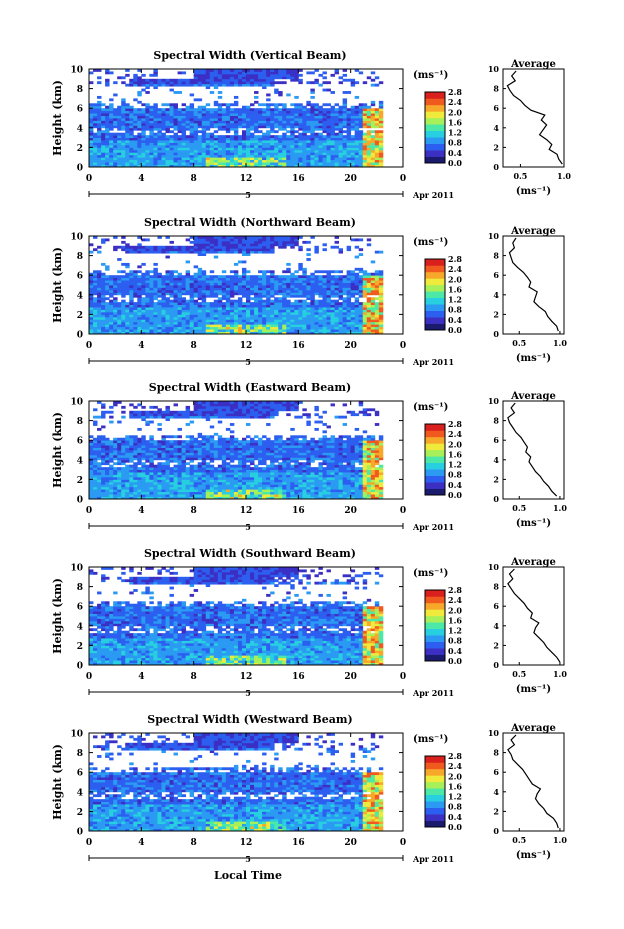  Describe the element at coordinates (496, 295) in the screenshot. I see `avg-y-tick-label: 4` at that location.